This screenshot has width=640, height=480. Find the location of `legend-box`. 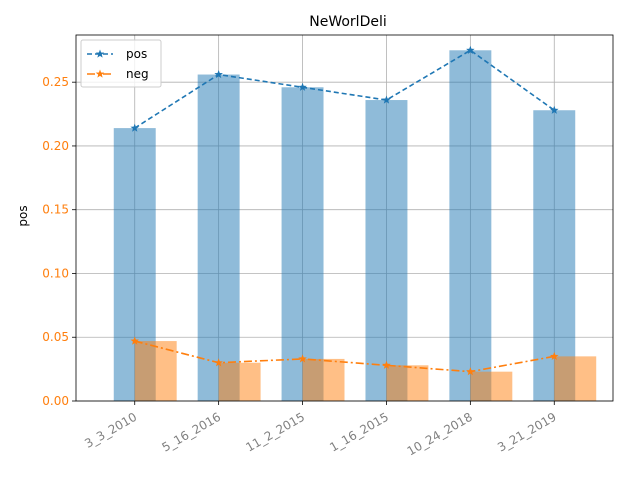

legend-box is located at coordinates (121, 63).